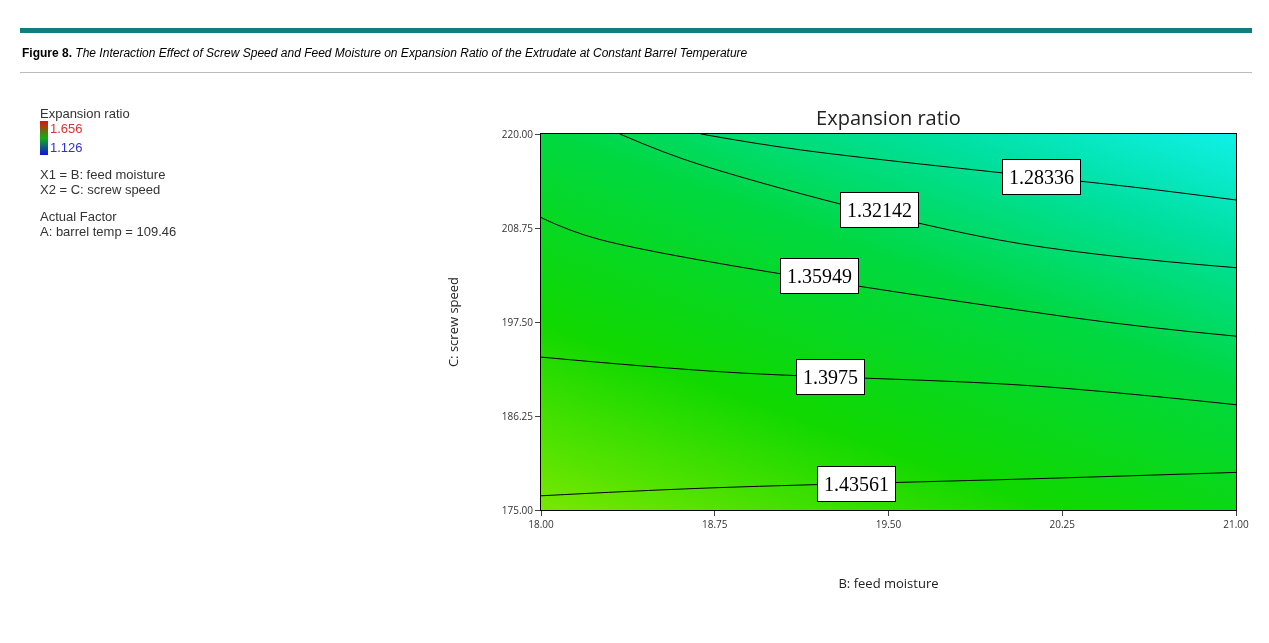 This screenshot has width=1269, height=643. What do you see at coordinates (879, 210) in the screenshot?
I see `series-label: 1.32142` at bounding box center [879, 210].